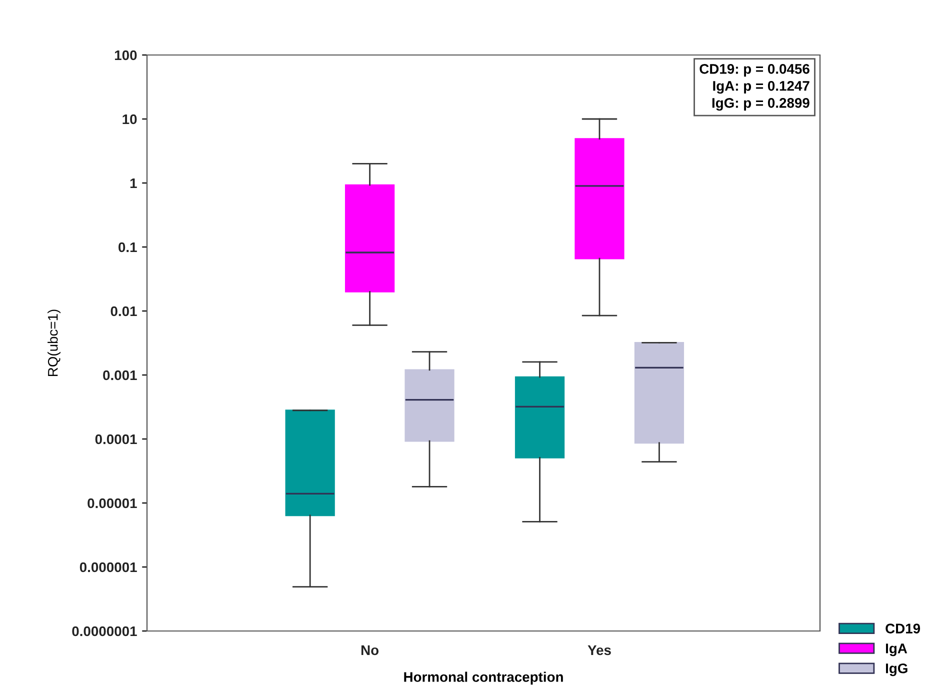 The height and width of the screenshot is (695, 929). I want to click on y-tick-label: 10, so click(129, 119).